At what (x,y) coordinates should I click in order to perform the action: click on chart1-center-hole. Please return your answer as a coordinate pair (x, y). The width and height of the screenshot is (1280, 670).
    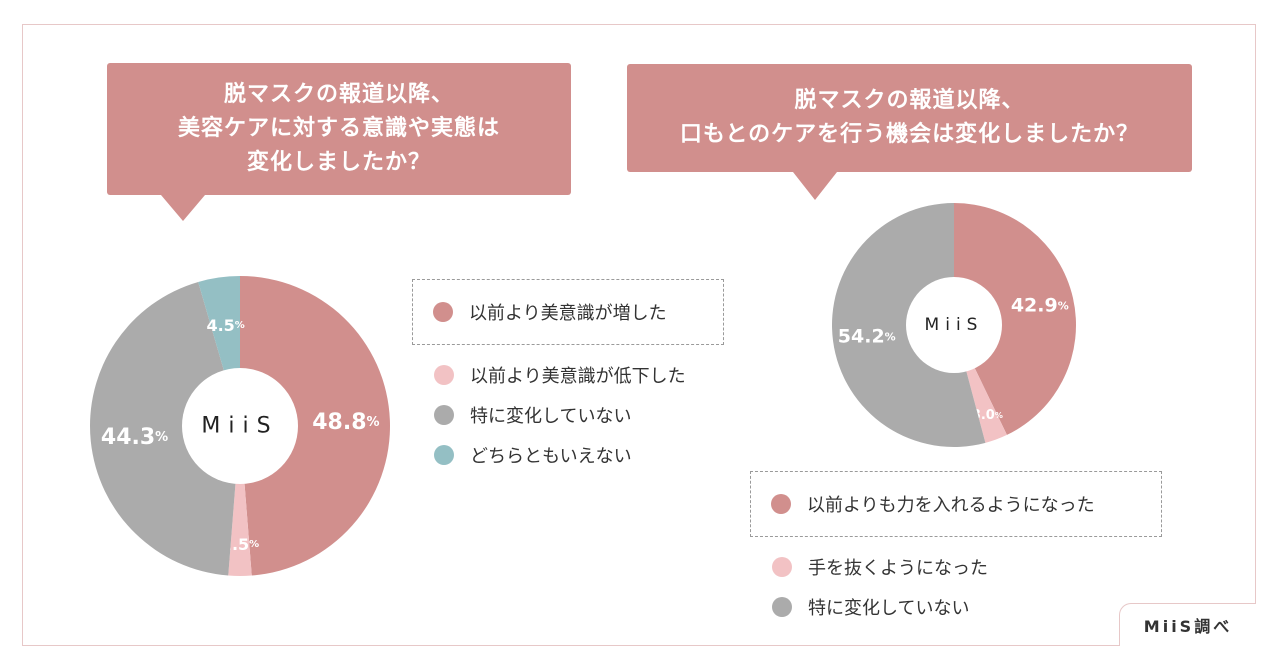
    Looking at the image, I should click on (240, 426).